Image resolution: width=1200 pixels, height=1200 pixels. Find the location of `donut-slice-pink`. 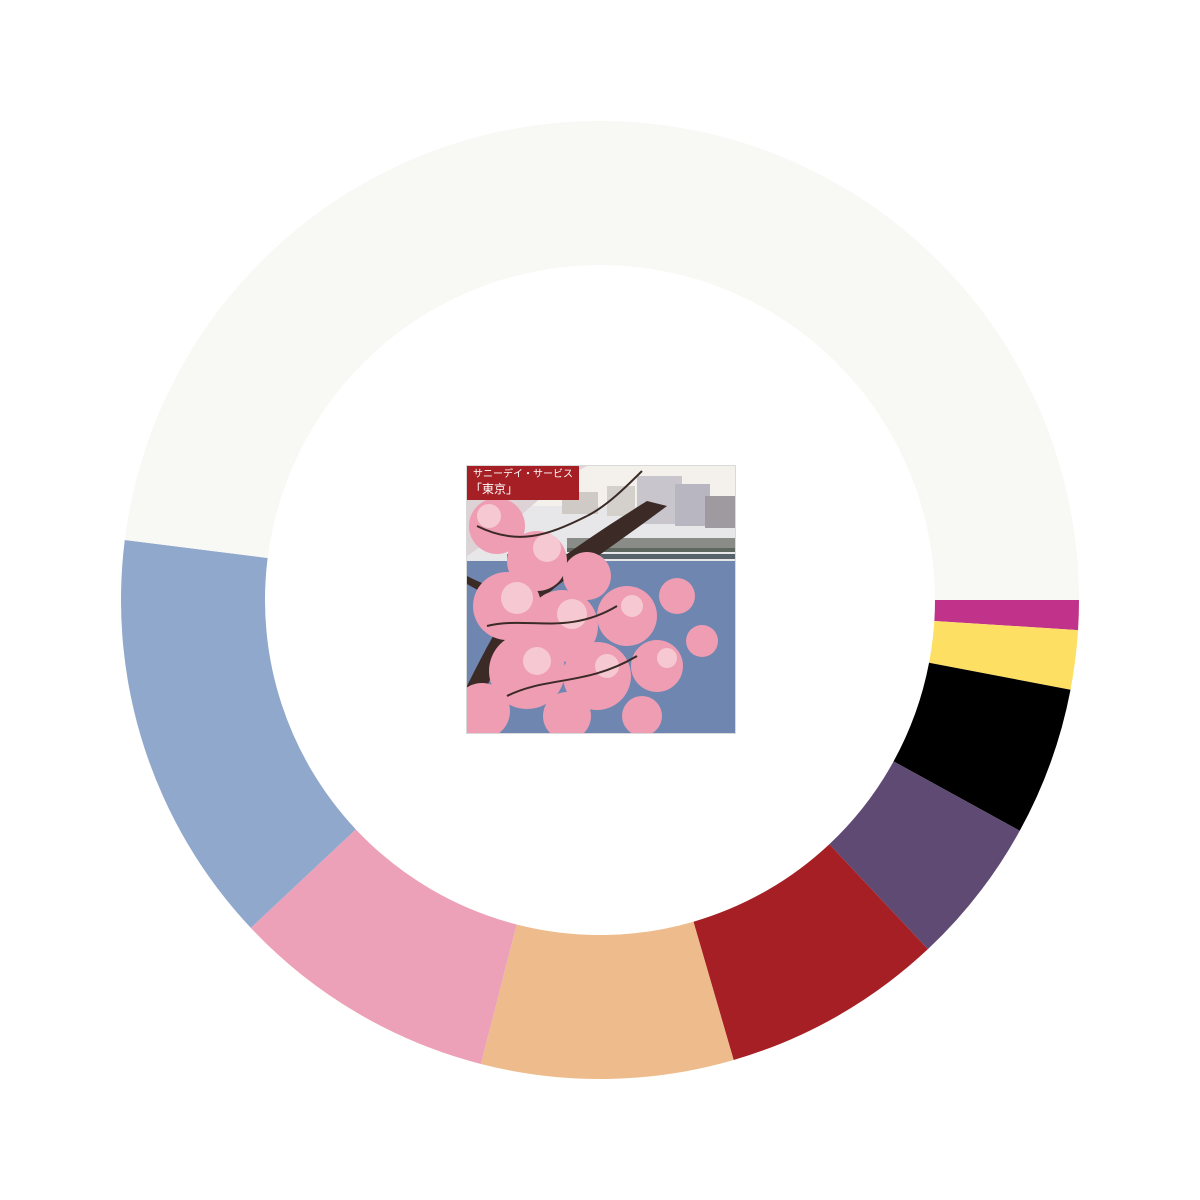

donut-slice-pink is located at coordinates (383, 946).